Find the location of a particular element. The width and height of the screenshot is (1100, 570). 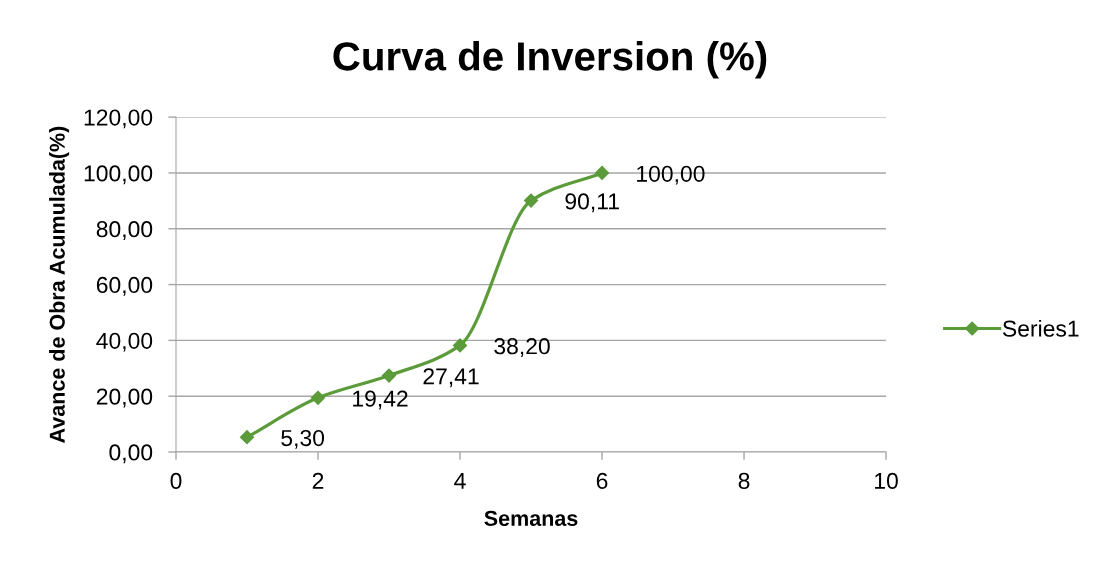

data-label: 5,30 is located at coordinates (303, 439).